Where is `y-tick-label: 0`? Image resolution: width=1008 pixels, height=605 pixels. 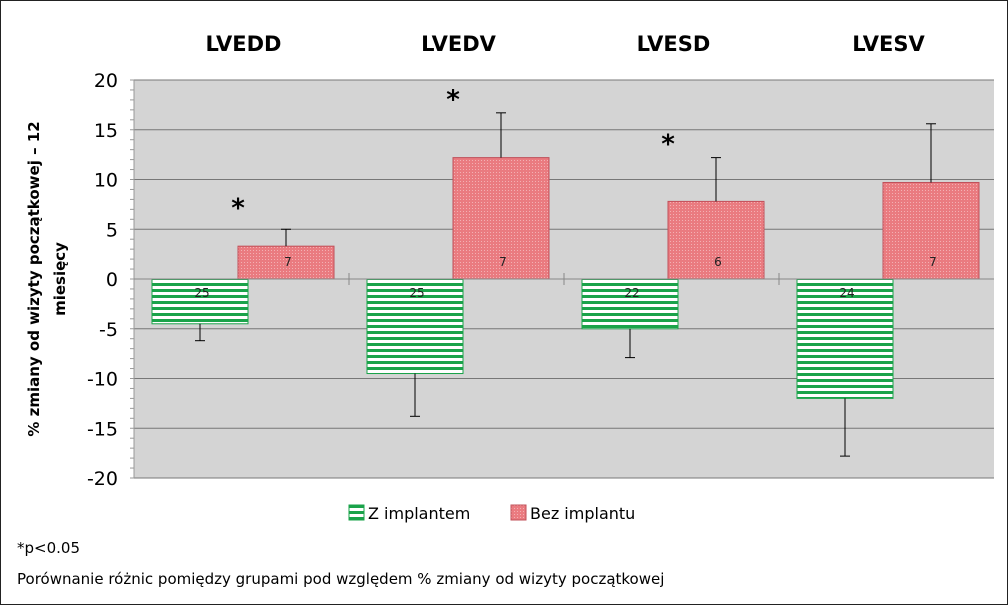
y-tick-label: 0 is located at coordinates (112, 280).